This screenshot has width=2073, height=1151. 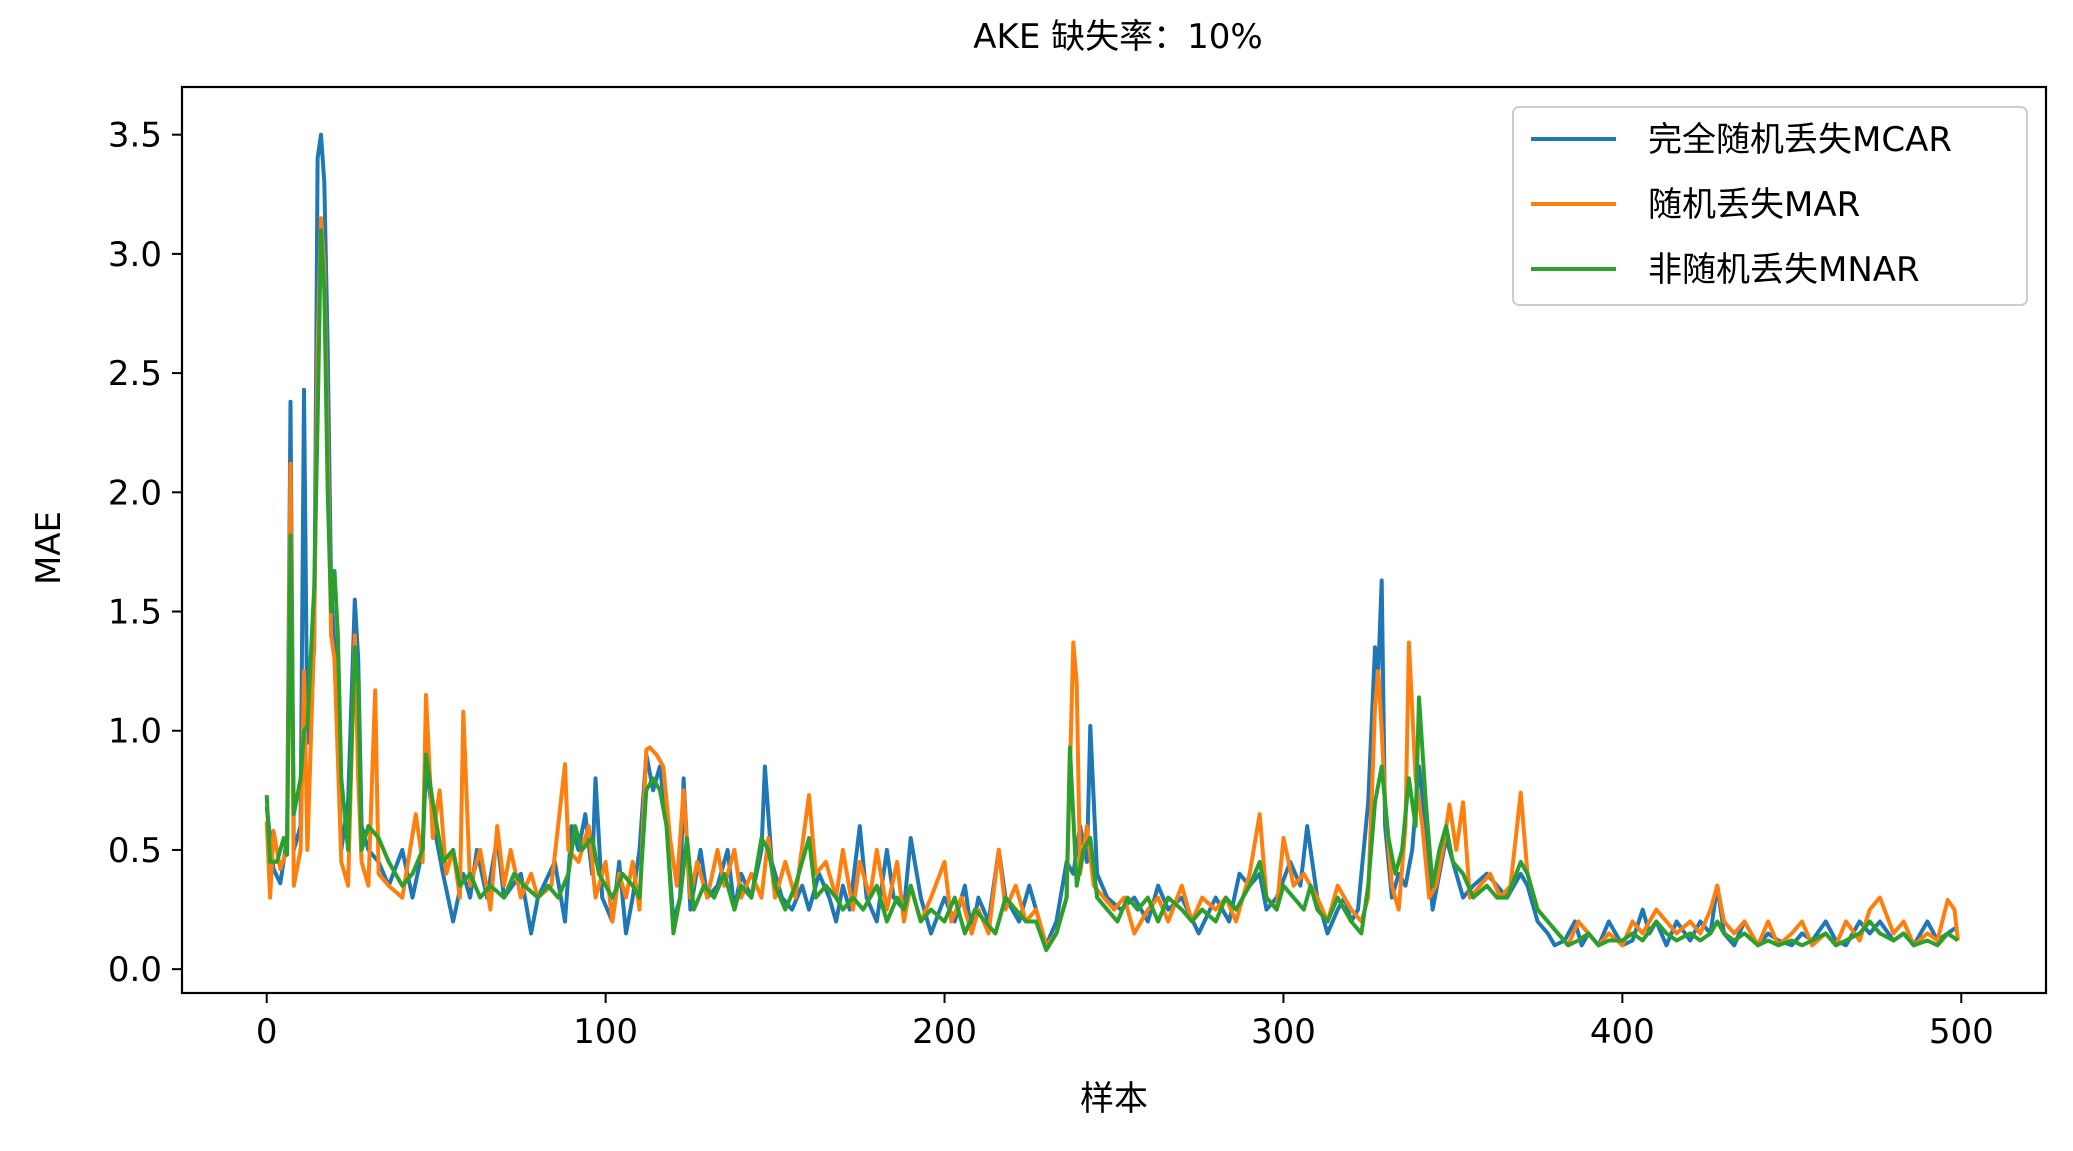 What do you see at coordinates (135, 374) in the screenshot?
I see `y-tick-label: 2.5` at bounding box center [135, 374].